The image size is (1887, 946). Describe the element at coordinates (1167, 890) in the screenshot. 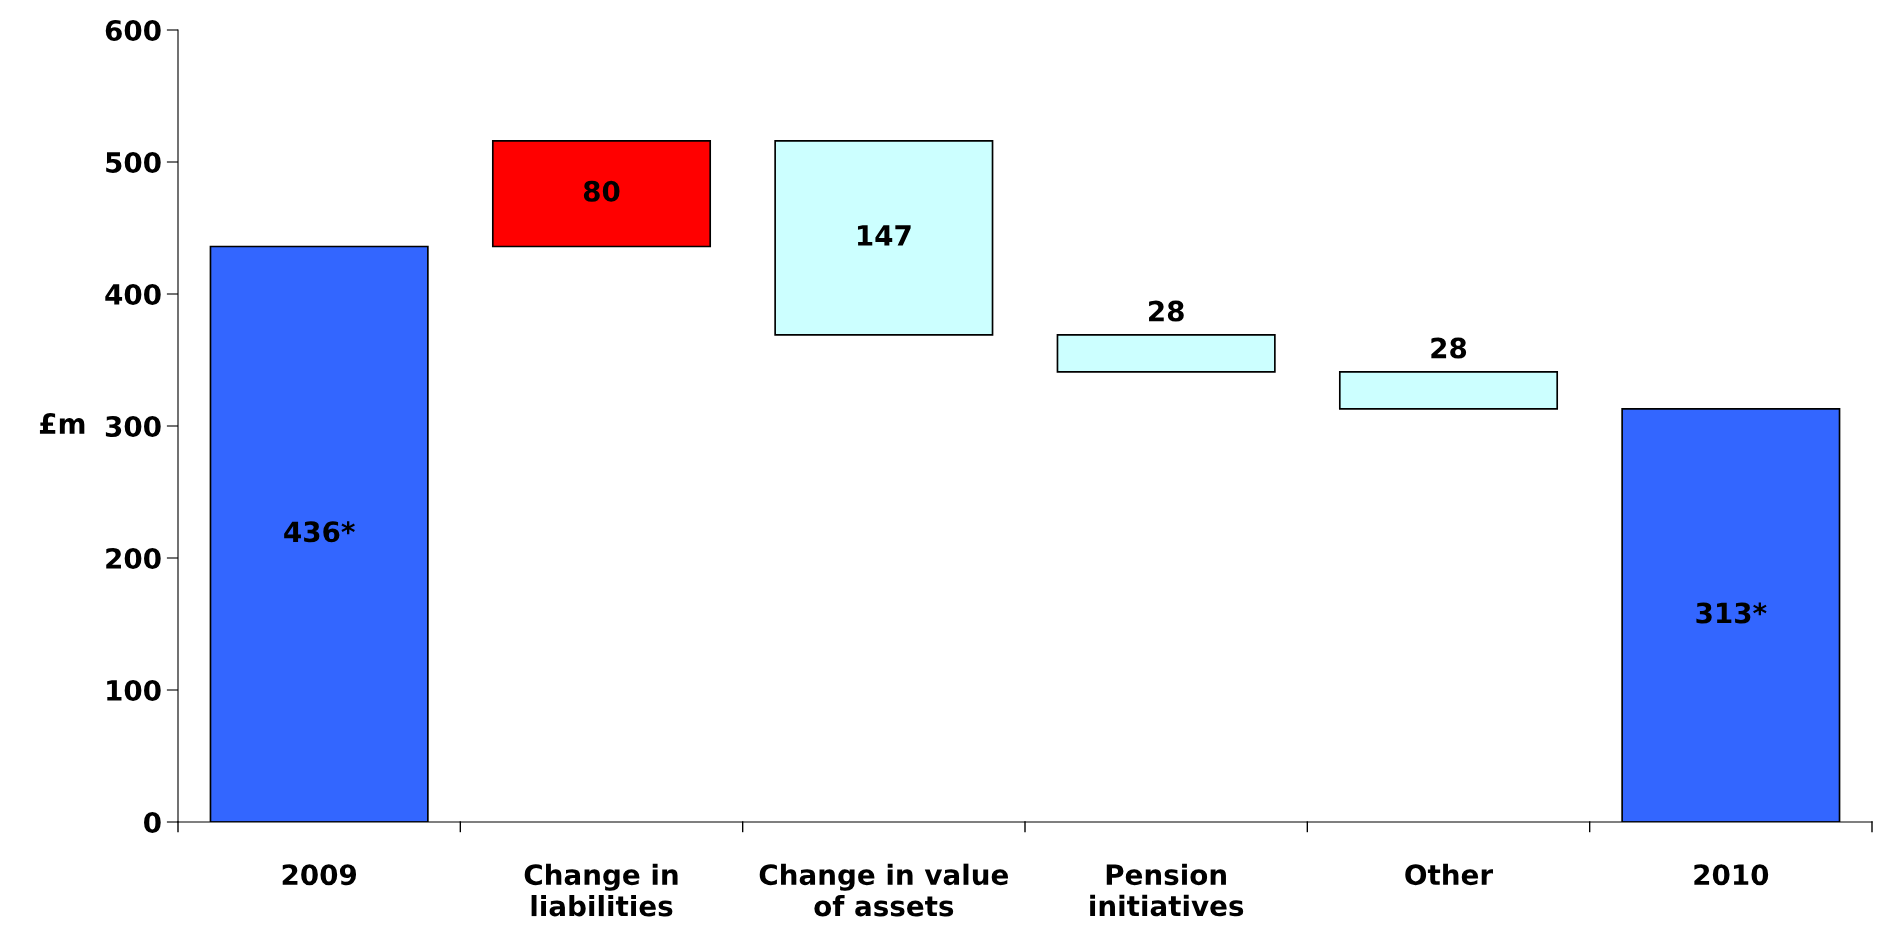

I see `x-tick-label: Pension initiatives` at that location.